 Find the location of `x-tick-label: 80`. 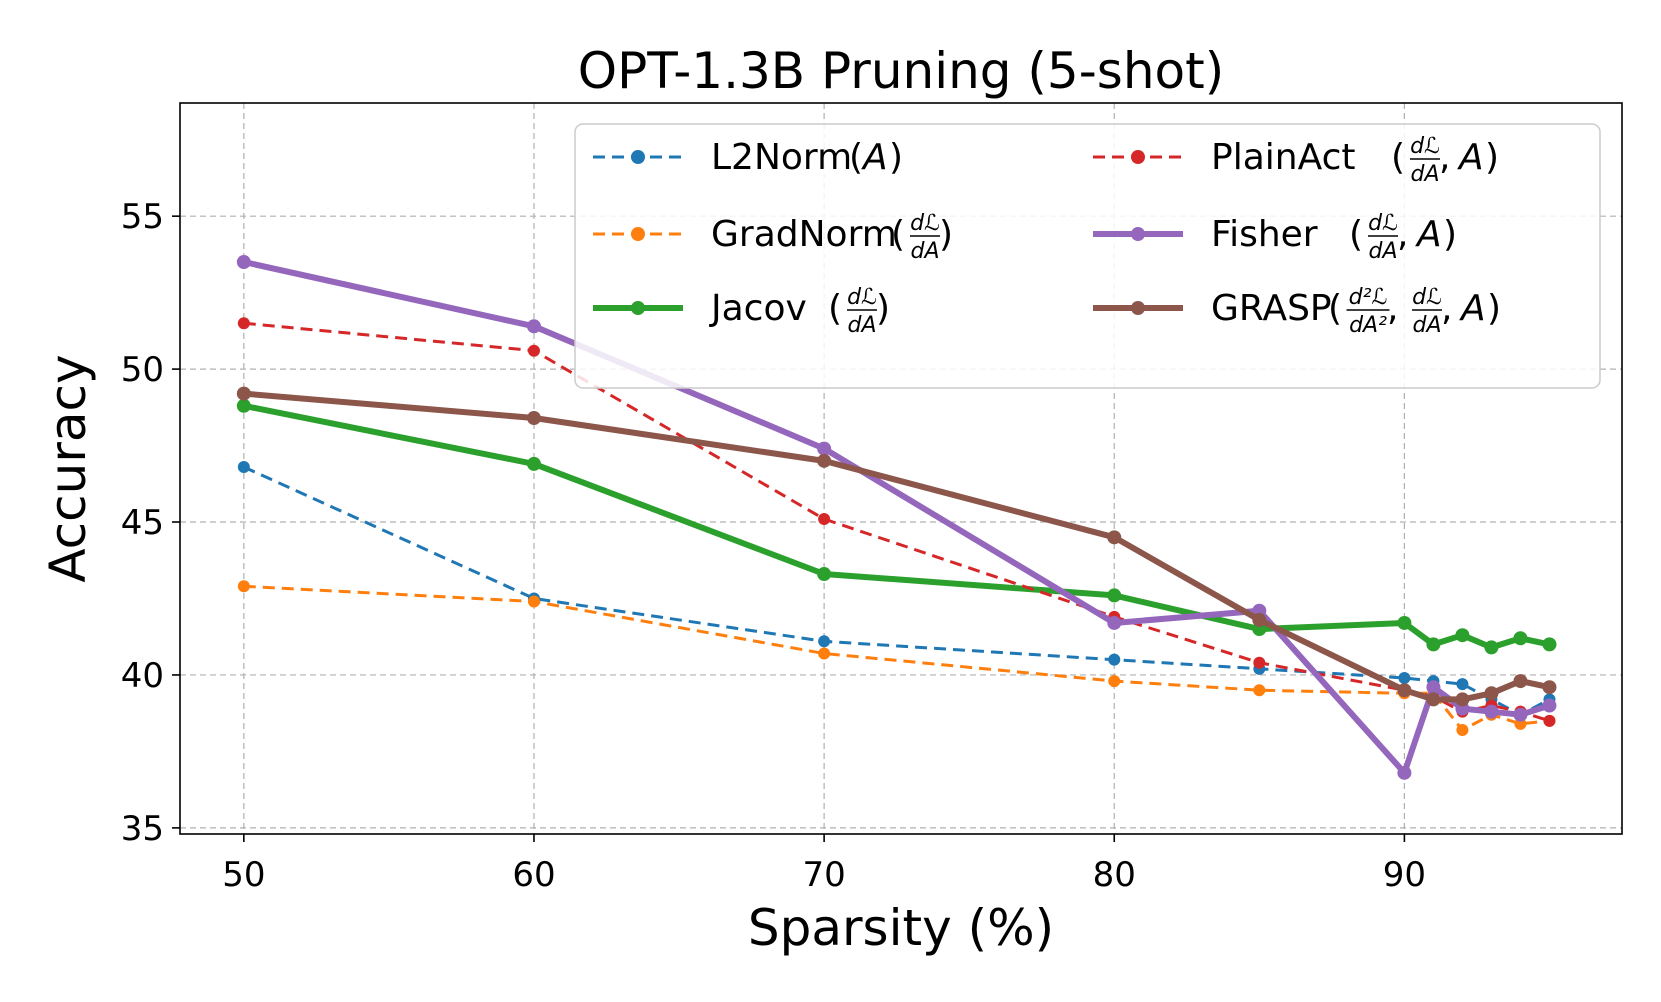

x-tick-label: 80 is located at coordinates (1114, 875).